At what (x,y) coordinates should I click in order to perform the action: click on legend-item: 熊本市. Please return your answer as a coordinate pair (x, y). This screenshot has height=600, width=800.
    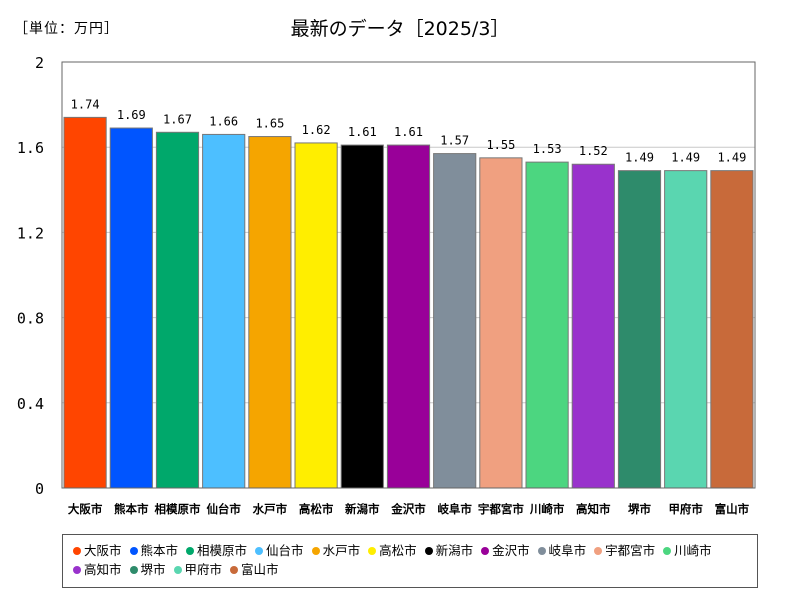
    Looking at the image, I should click on (154, 550).